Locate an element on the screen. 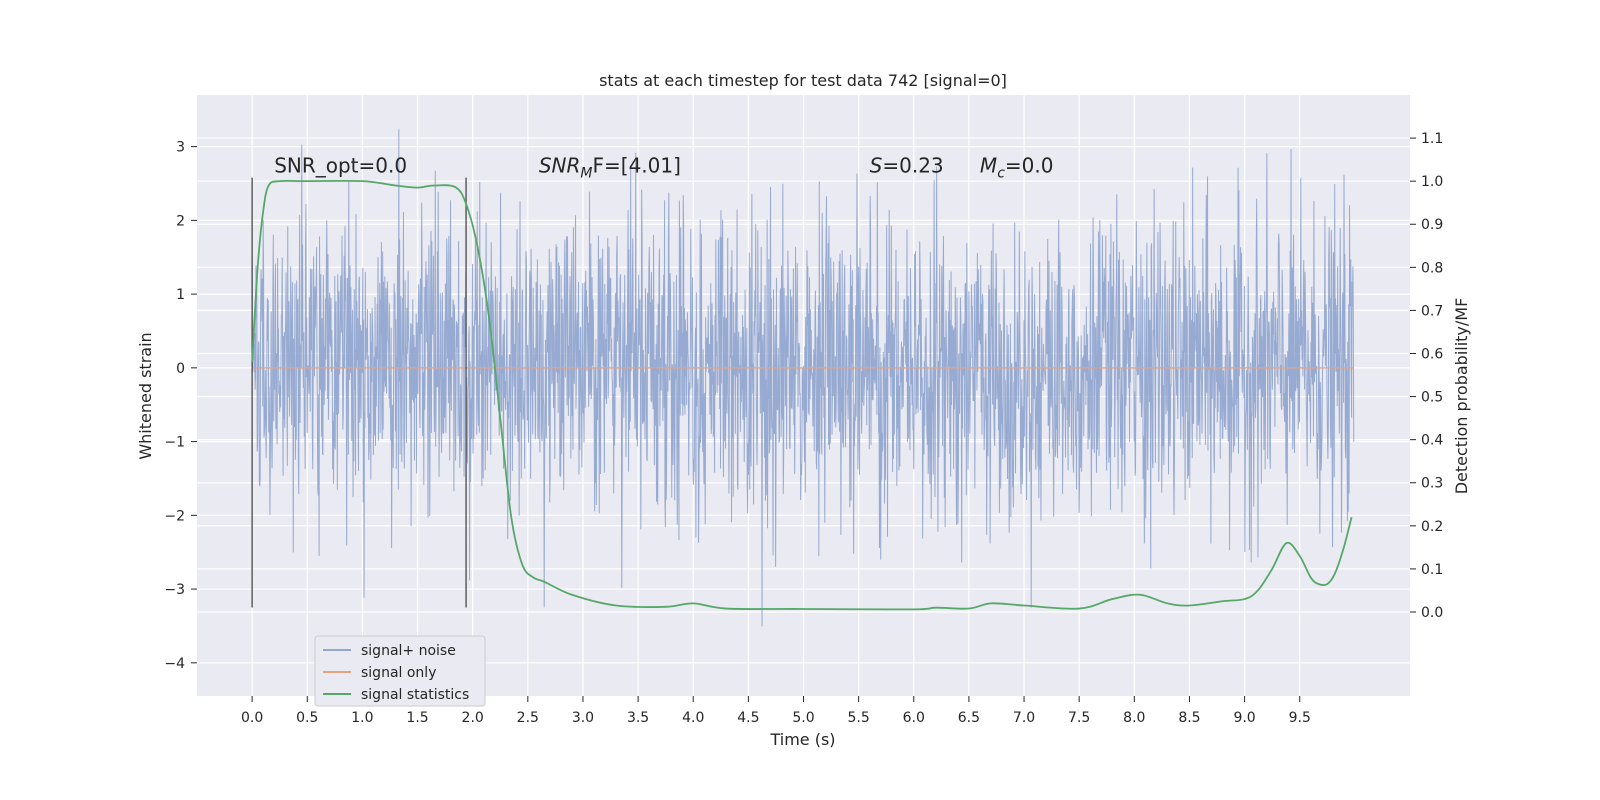 The image size is (1600, 800). x-tick-label: 7.5 is located at coordinates (1079, 718).